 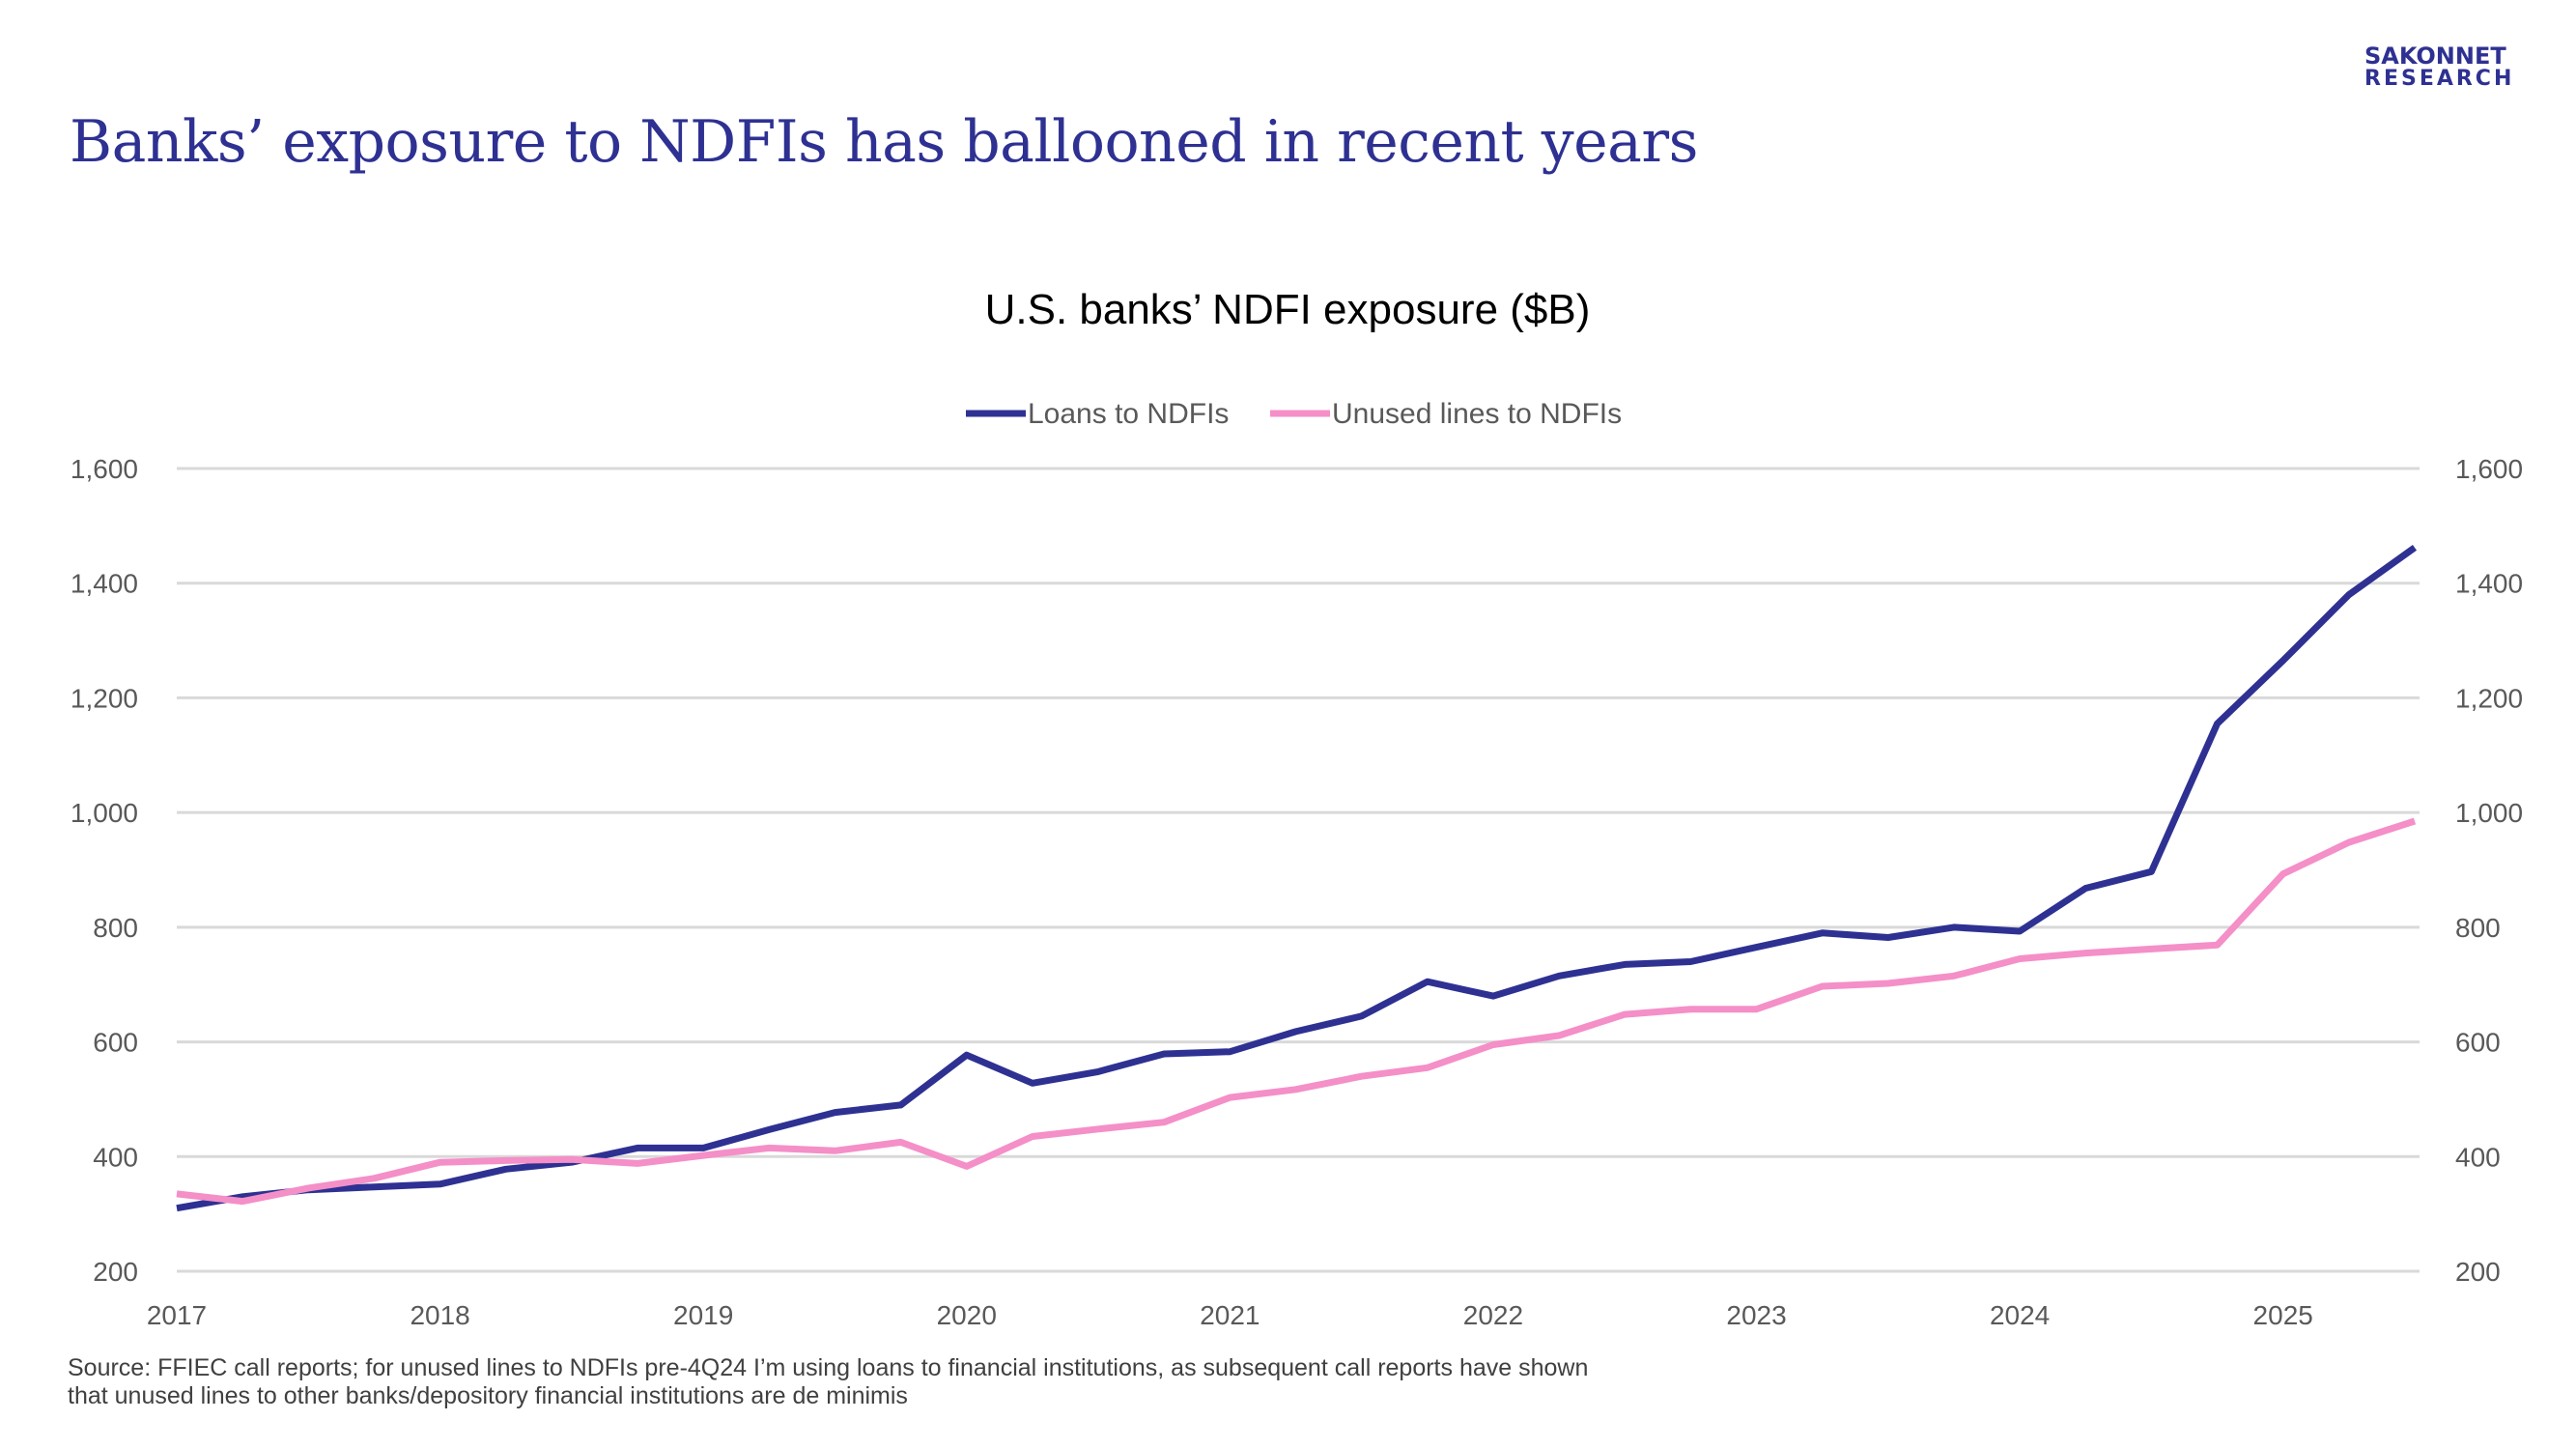 I want to click on y-tick-label-left: 600, so click(x=115, y=1043).